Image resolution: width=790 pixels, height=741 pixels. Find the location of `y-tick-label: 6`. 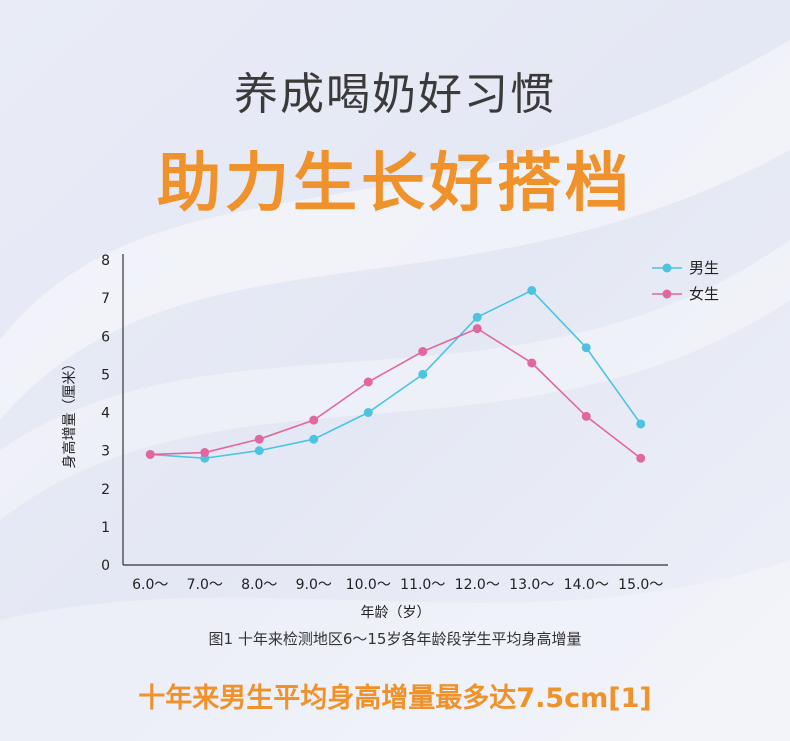

y-tick-label: 6 is located at coordinates (105, 337).